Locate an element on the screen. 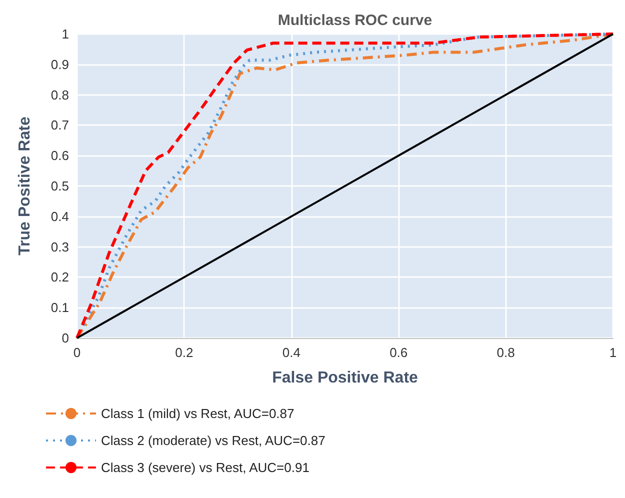 The width and height of the screenshot is (625, 498). y-tick-label: 0.8 is located at coordinates (59, 94).